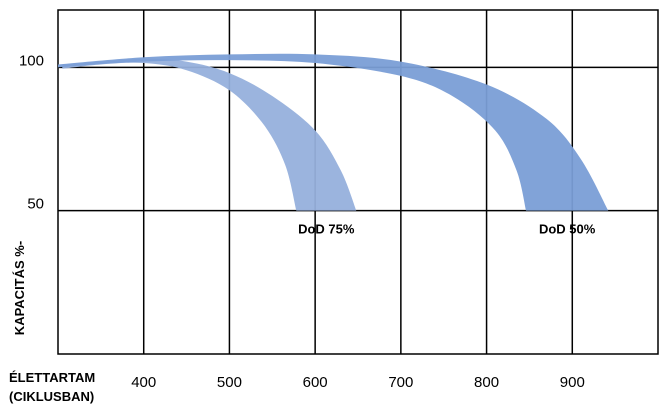 The image size is (659, 406). Describe the element at coordinates (572, 382) in the screenshot. I see `x-tick-label: 900` at that location.